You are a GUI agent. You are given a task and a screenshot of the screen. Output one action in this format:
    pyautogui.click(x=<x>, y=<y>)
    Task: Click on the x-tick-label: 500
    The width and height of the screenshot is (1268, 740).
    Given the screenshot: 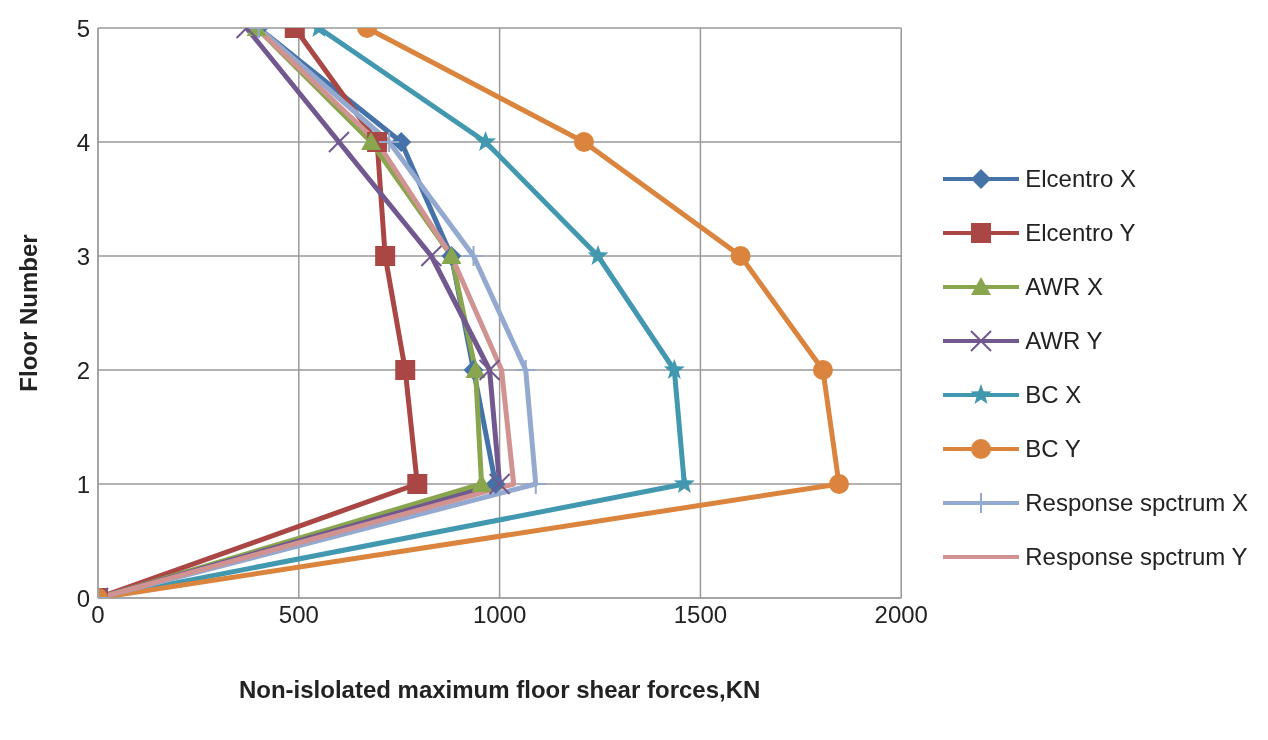 What is the action you would take?
    pyautogui.click(x=298, y=615)
    